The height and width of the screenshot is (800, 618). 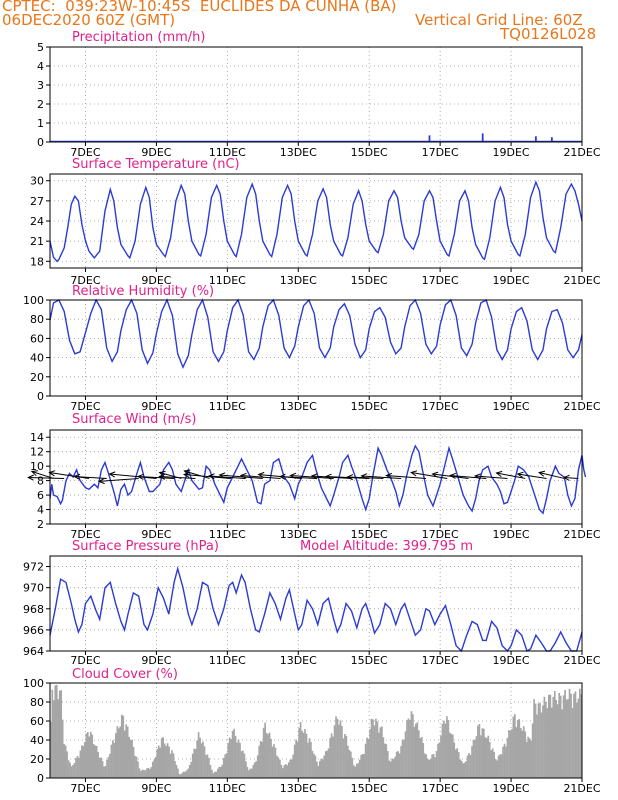 I want to click on x-tick-label: 19DEC, so click(x=511, y=788).